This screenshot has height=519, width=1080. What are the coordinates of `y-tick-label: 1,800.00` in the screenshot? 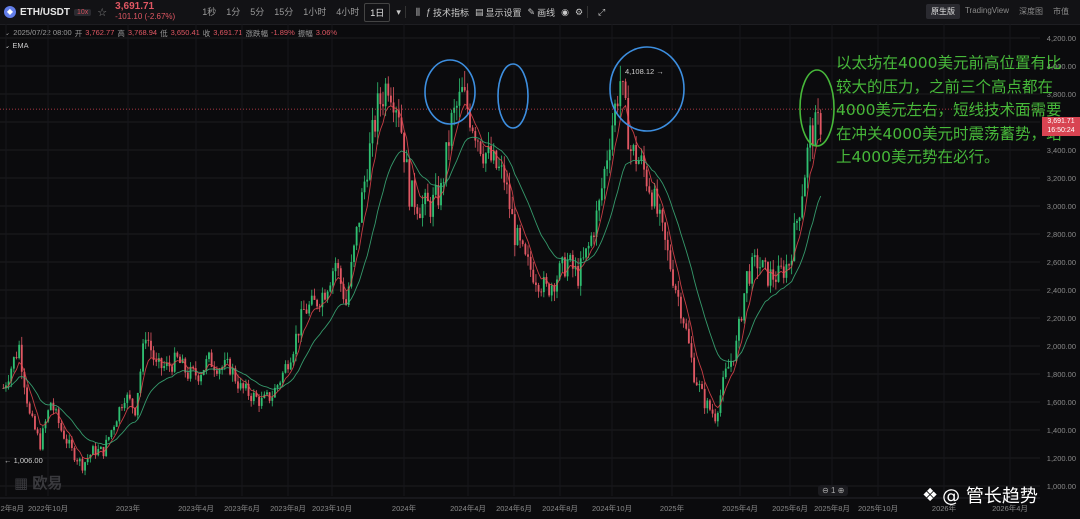 It's located at (1061, 374).